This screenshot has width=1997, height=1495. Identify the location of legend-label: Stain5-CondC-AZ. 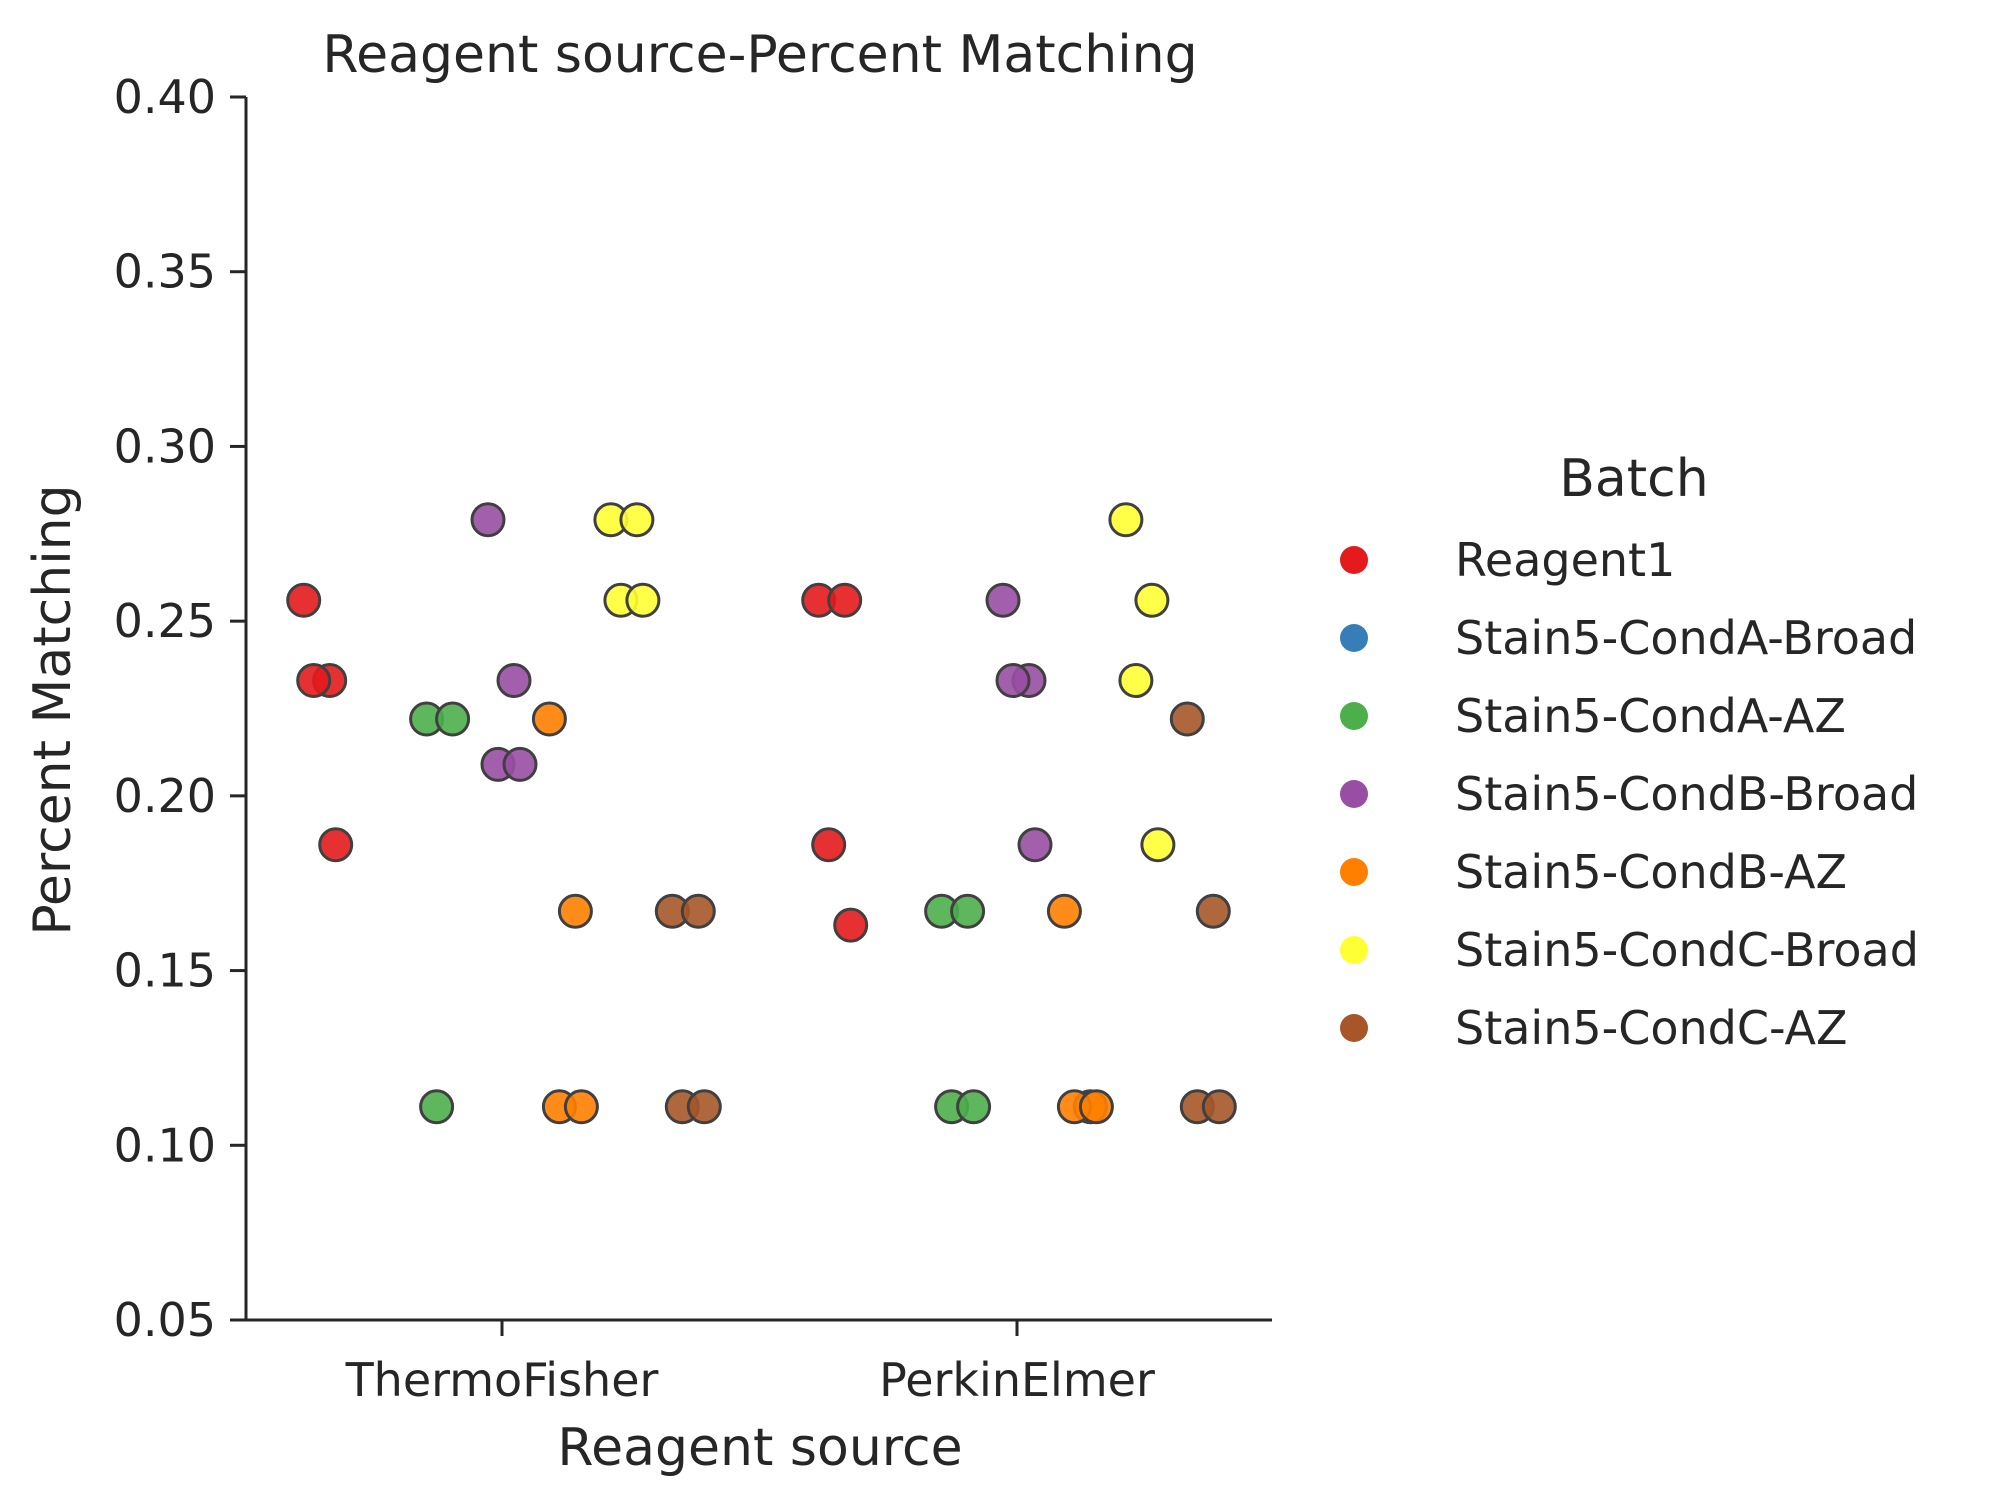
(1651, 1028).